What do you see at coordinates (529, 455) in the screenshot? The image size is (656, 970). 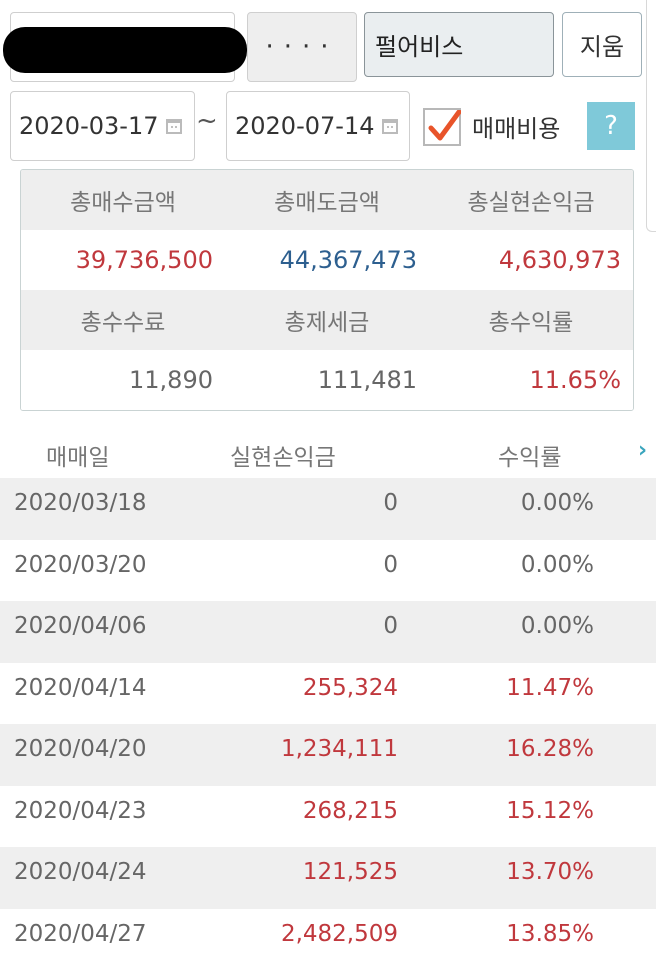 I see `column-return-rate: 수익률` at bounding box center [529, 455].